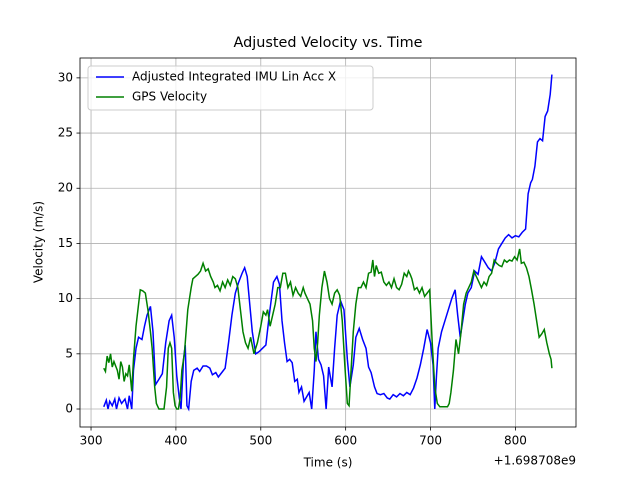 Image resolution: width=640 pixels, height=480 pixels. Describe the element at coordinates (169, 97) in the screenshot. I see `legend-label: GPS Velocity` at that location.